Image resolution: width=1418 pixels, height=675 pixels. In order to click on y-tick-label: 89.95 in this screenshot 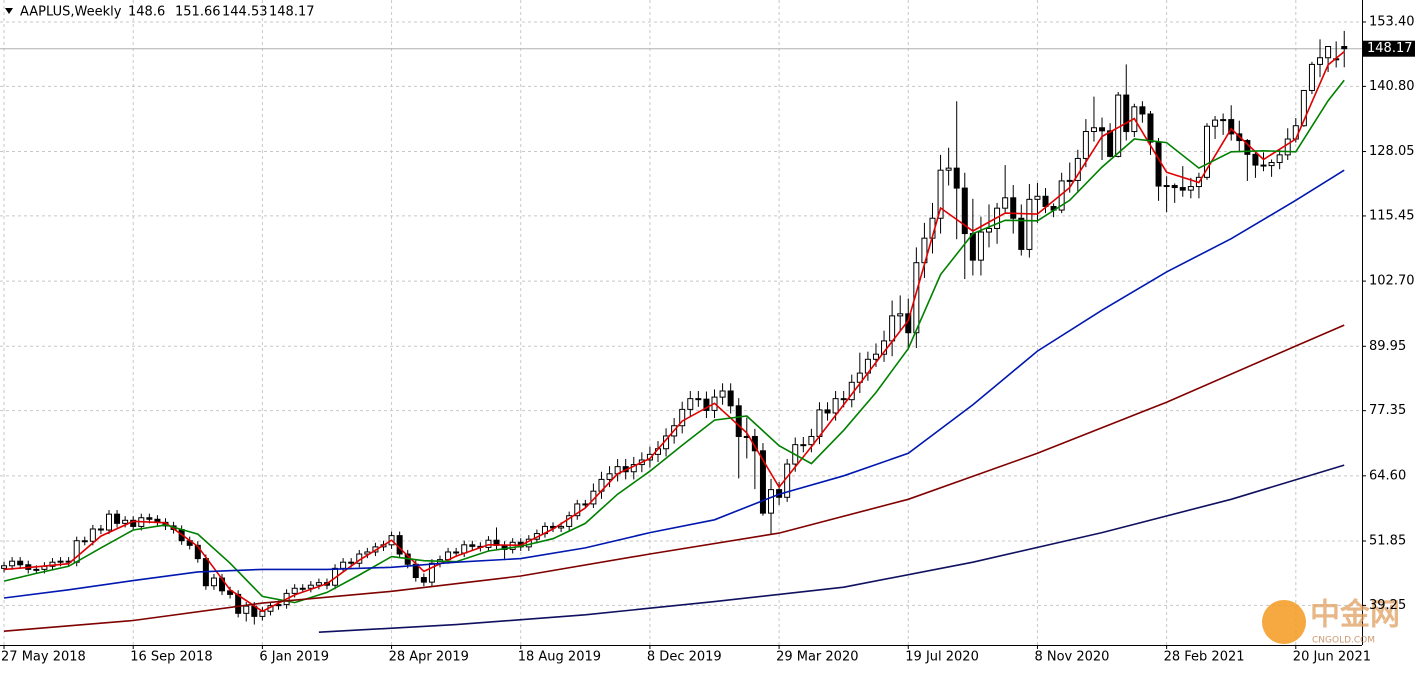, I will do `click(1387, 346)`.